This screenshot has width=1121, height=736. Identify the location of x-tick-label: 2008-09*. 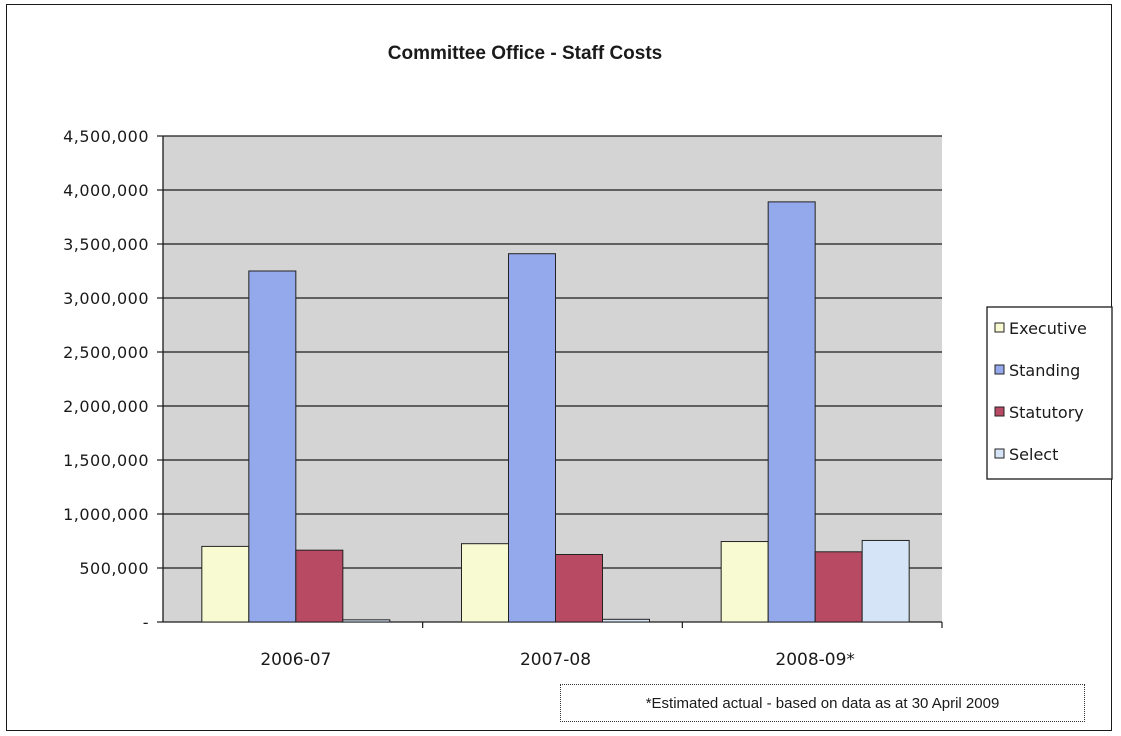
(815, 660).